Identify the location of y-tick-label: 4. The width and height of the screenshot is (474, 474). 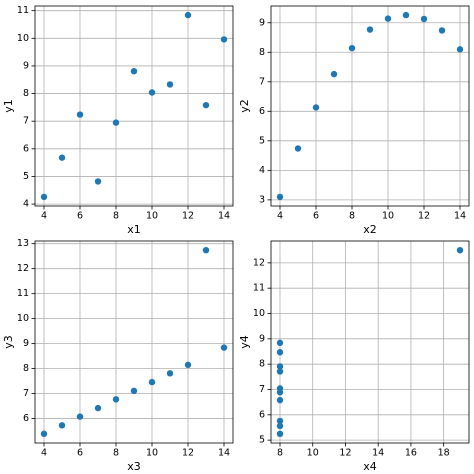
(262, 170).